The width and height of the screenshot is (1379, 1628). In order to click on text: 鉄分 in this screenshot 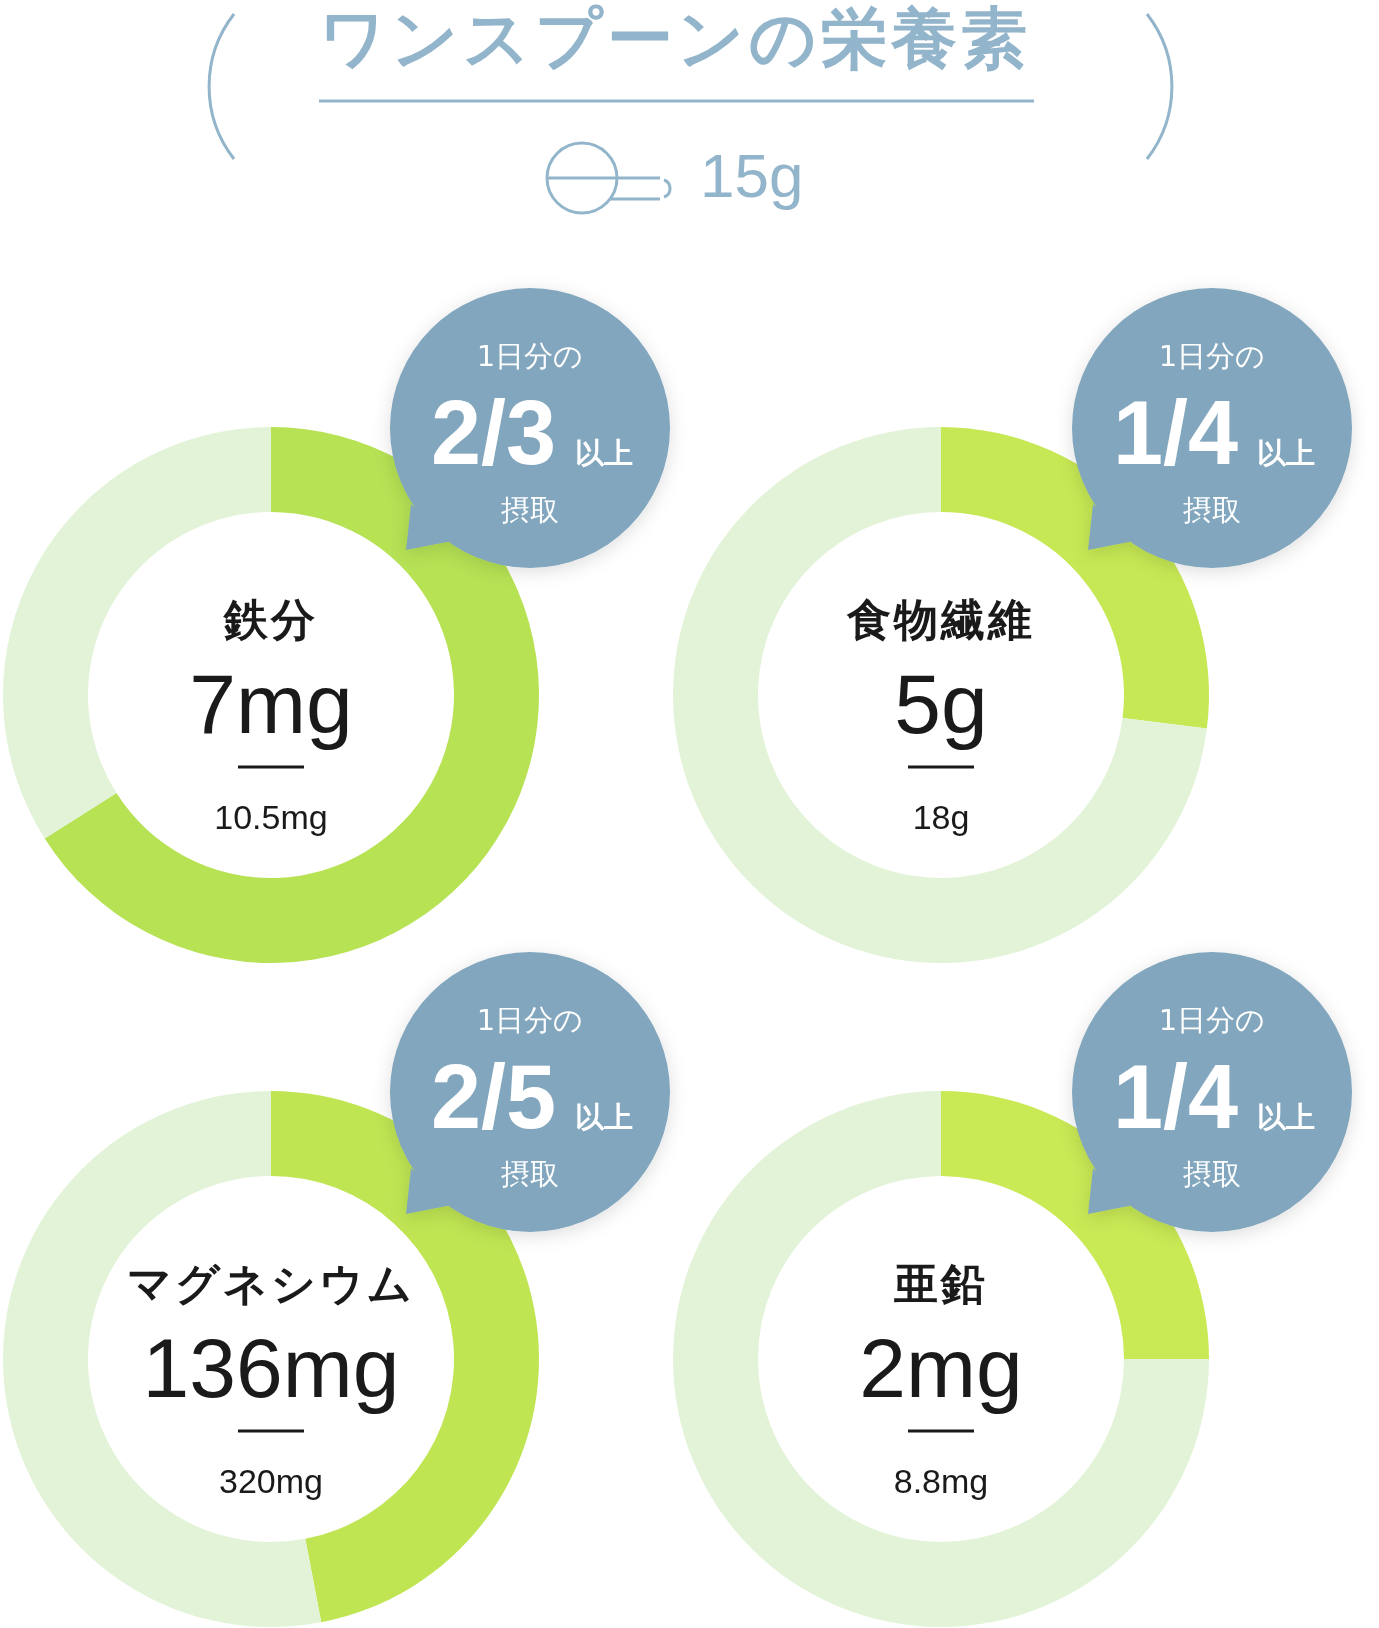, I will do `click(270, 619)`.